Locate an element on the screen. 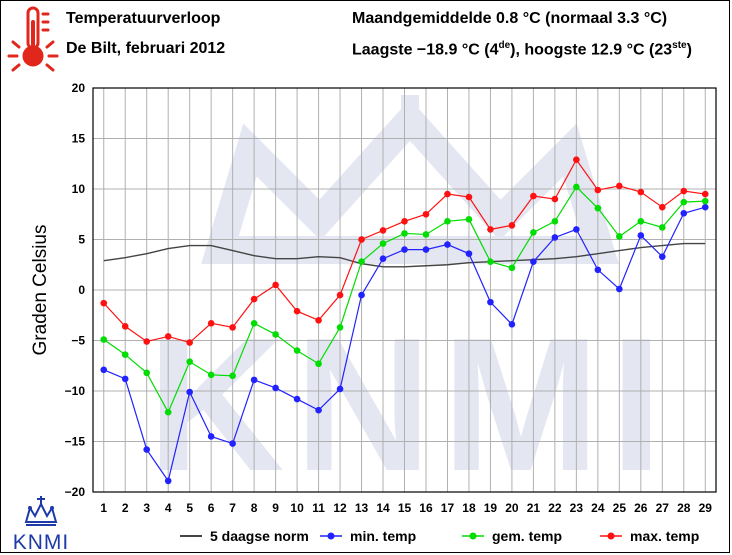  y-tick-label: 10 is located at coordinates (79, 189).